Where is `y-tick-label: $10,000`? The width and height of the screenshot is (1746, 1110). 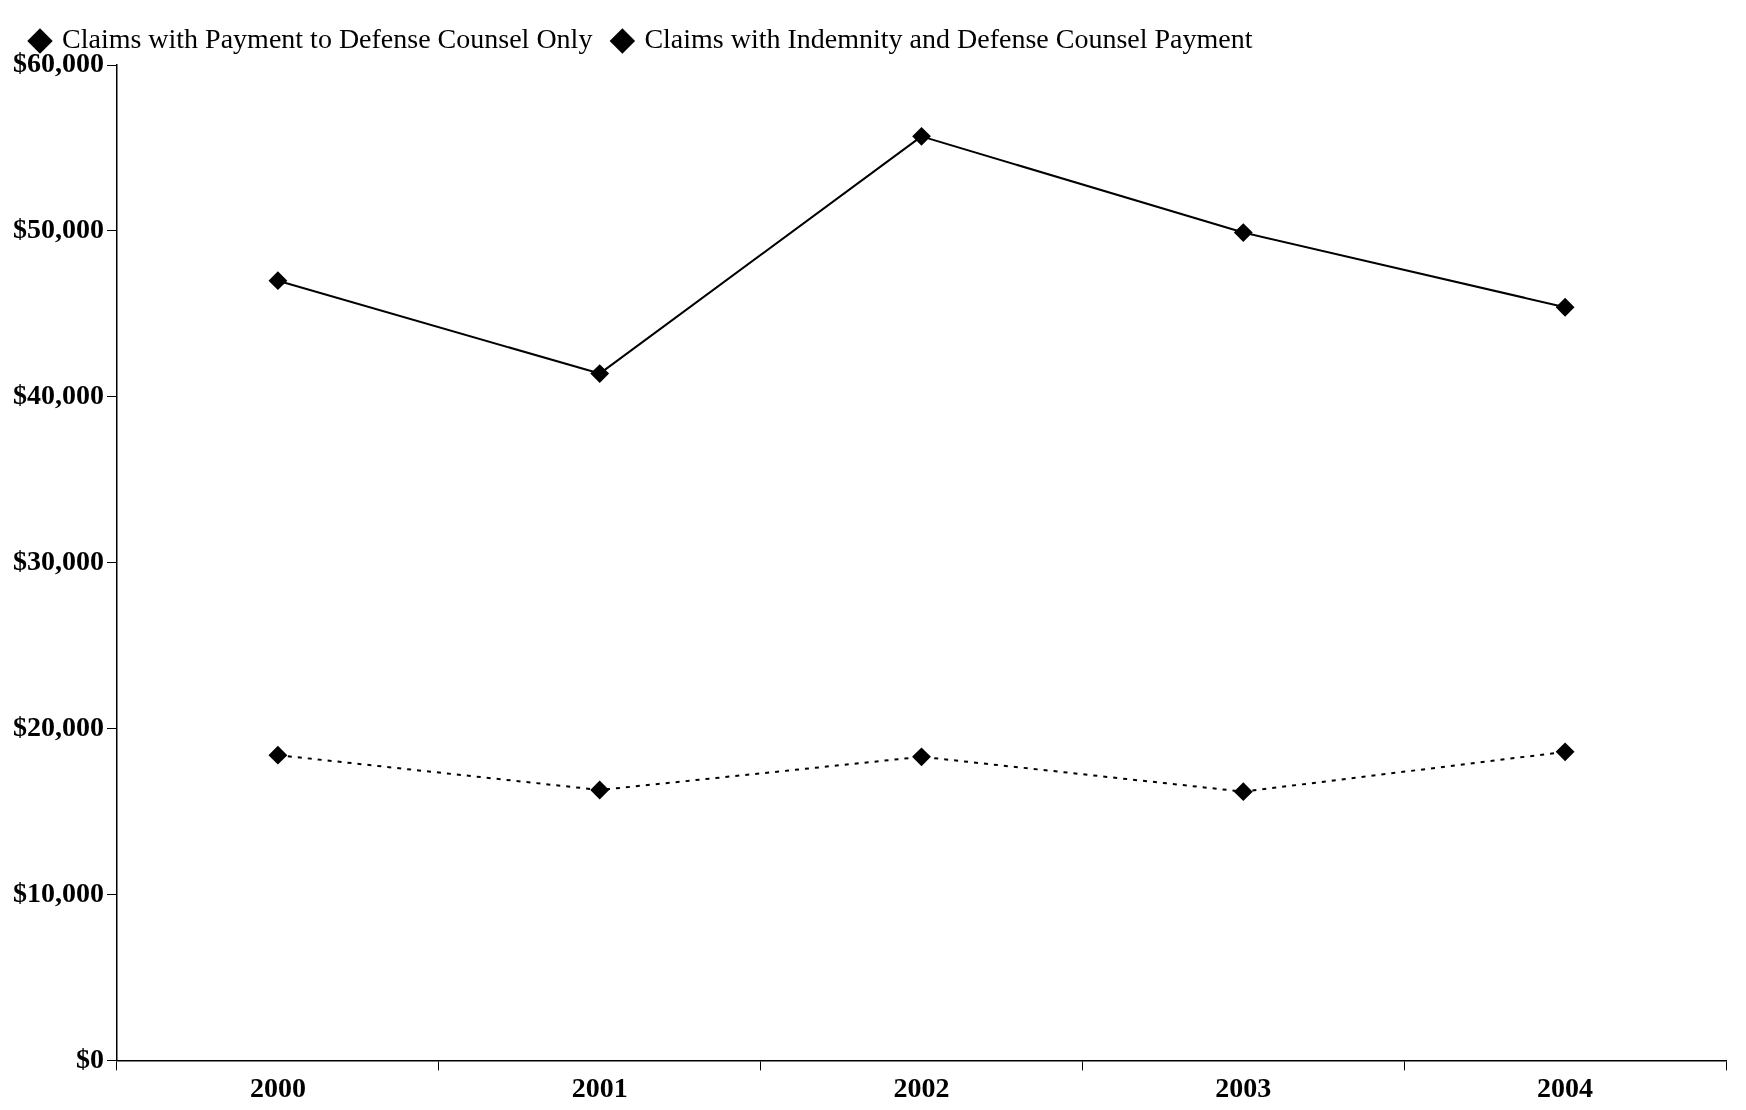 y-tick-label: $10,000 is located at coordinates (58, 892).